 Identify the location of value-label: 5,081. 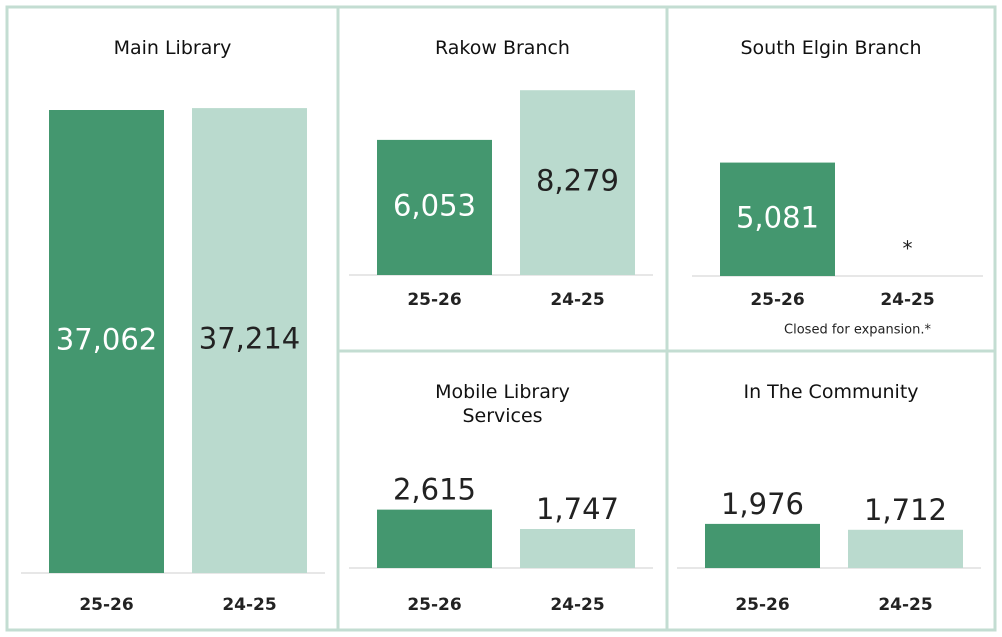
(777, 217).